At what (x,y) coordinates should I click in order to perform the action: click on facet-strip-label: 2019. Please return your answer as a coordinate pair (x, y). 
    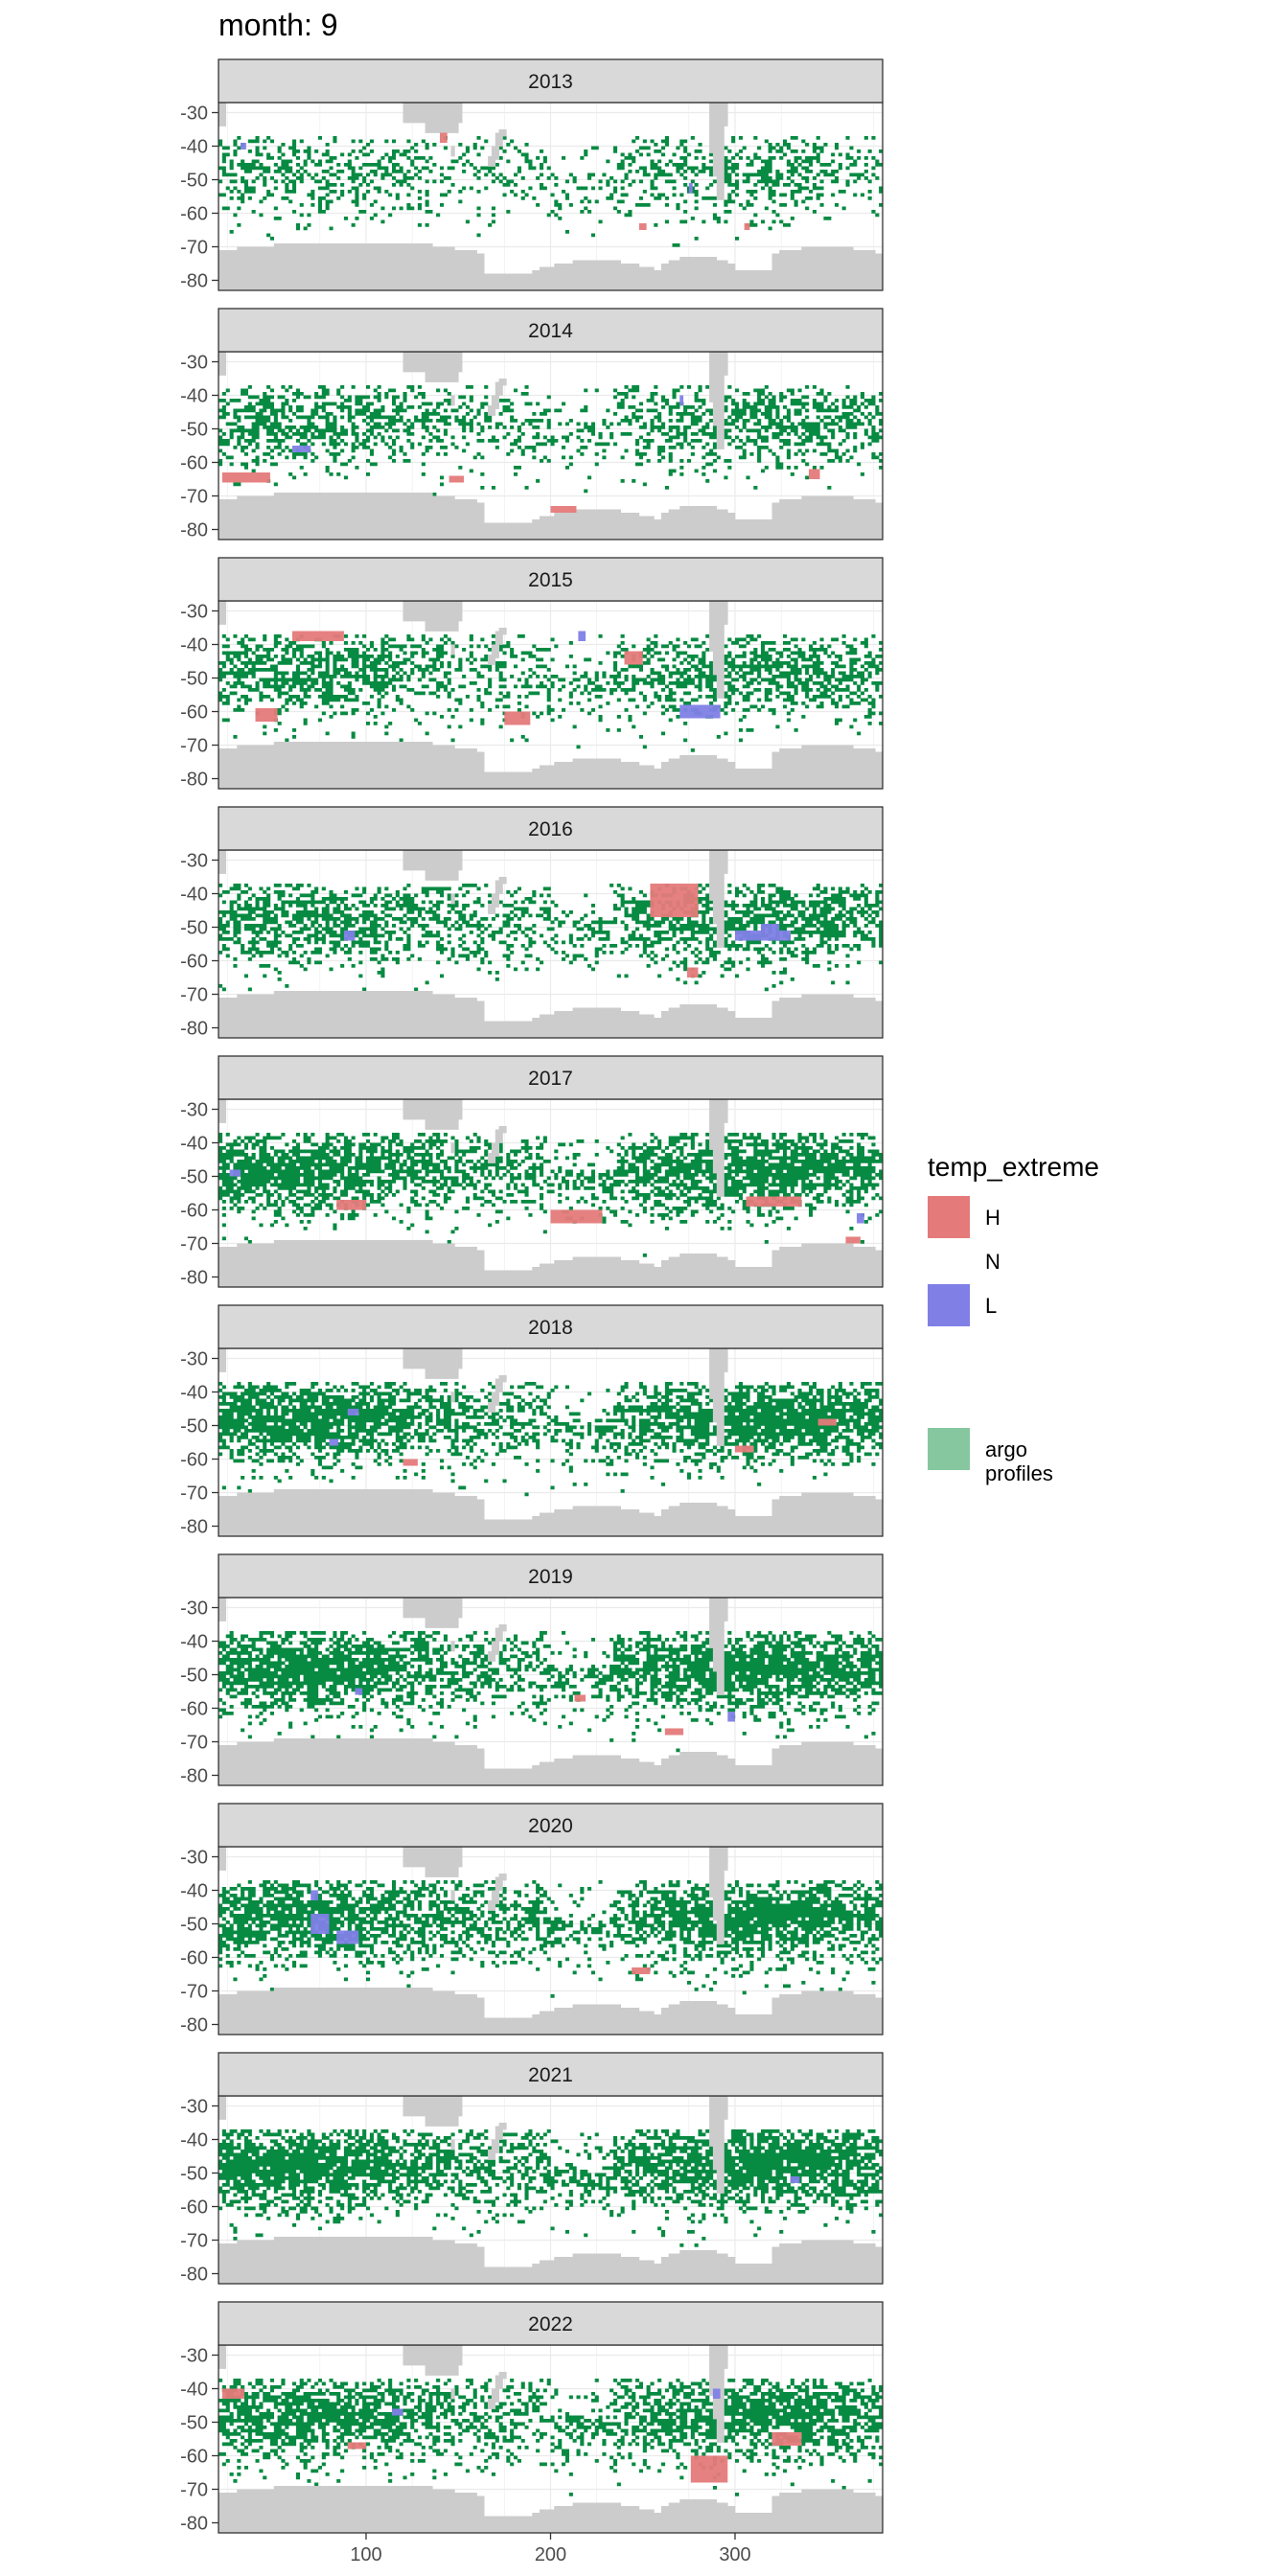
    Looking at the image, I should click on (550, 1577).